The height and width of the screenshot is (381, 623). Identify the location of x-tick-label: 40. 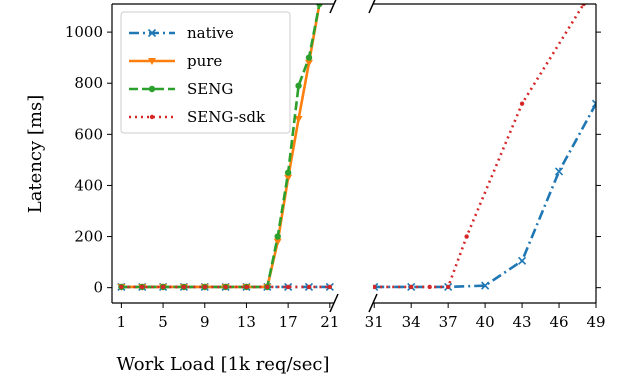
(485, 322).